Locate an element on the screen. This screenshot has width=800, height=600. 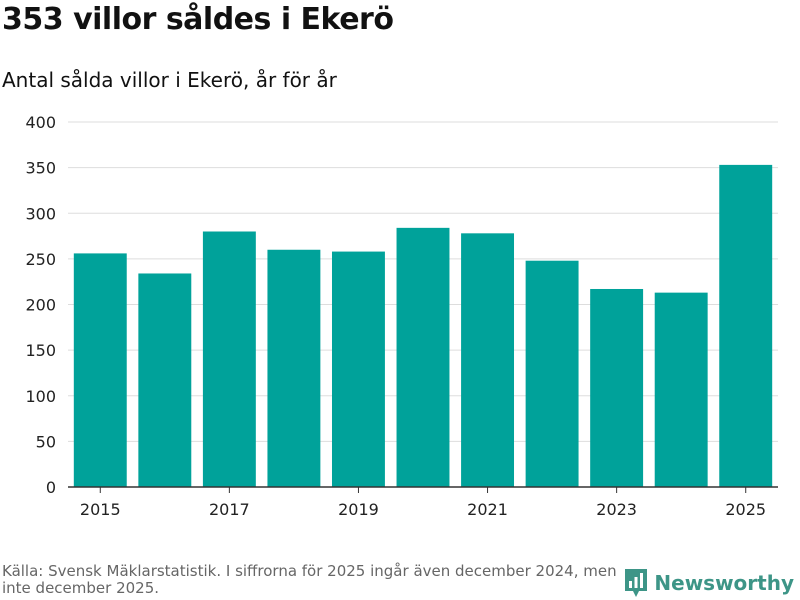
x-tick-label: 2021 is located at coordinates (487, 509).